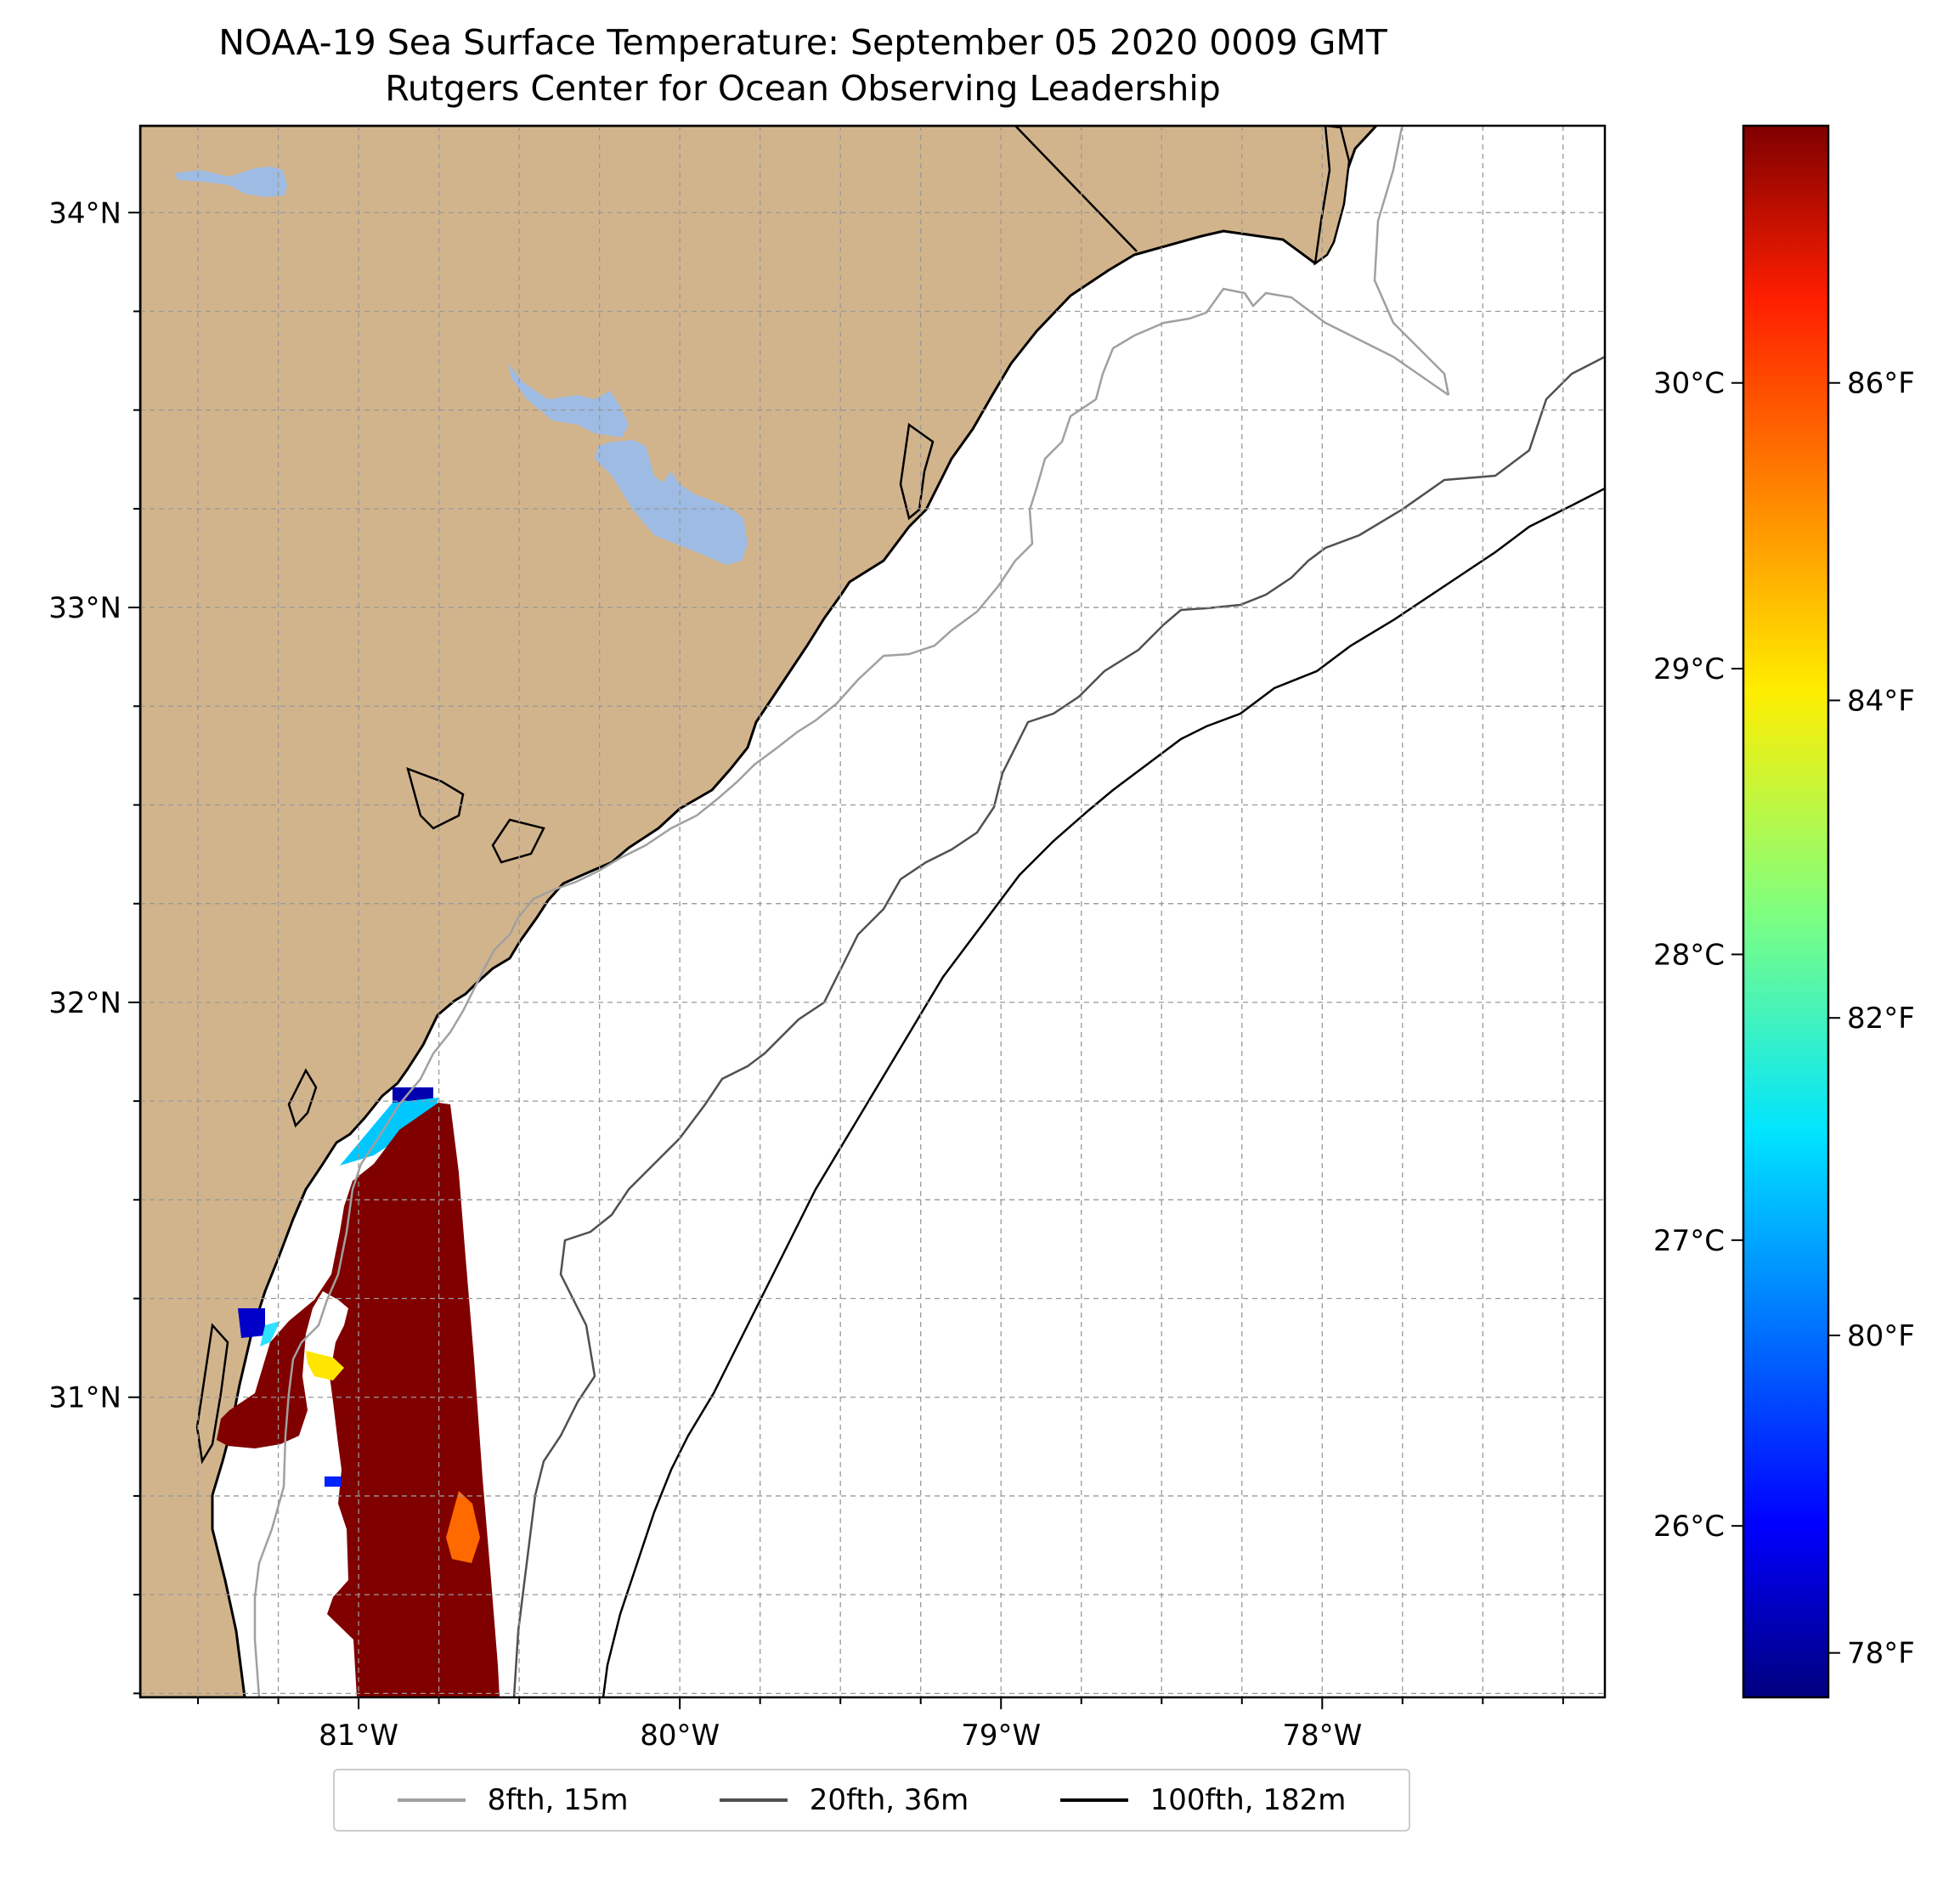 Image resolution: width=1960 pixels, height=1880 pixels. I want to click on legend-label-8fth: 8fth, 15m, so click(558, 1800).